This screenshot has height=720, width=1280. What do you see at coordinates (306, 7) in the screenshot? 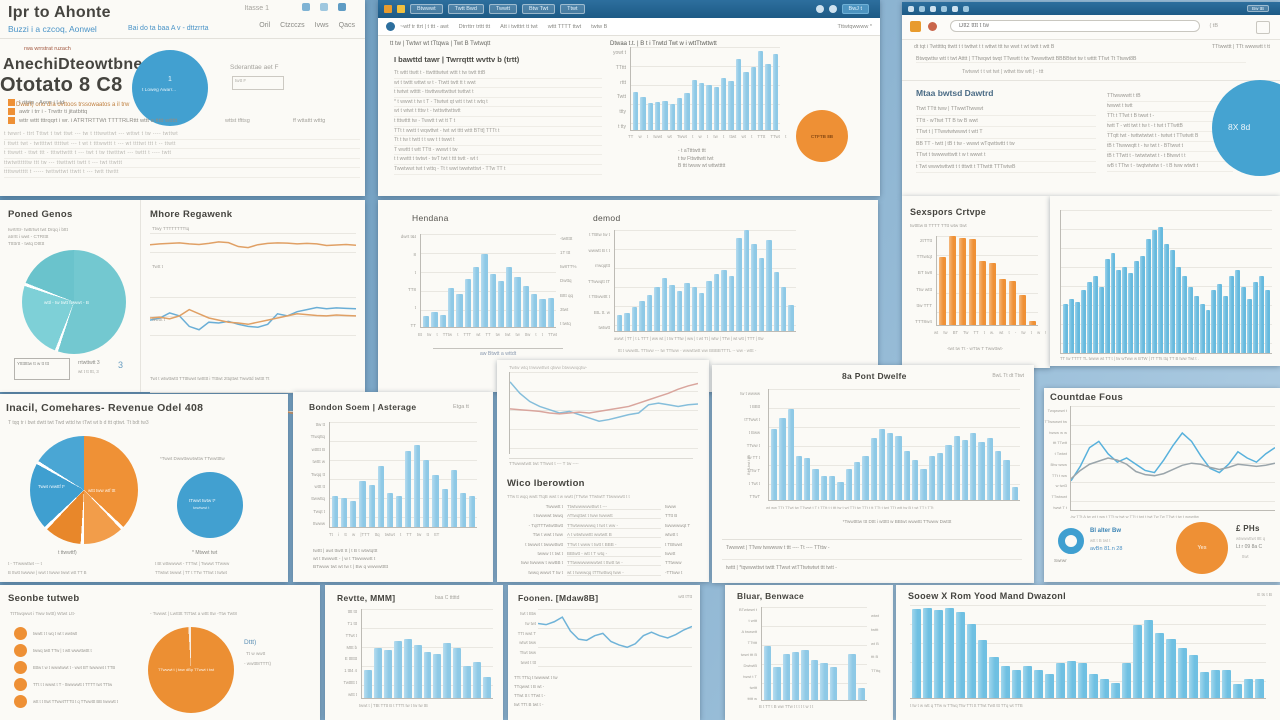
I see `help-icon` at bounding box center [306, 7].